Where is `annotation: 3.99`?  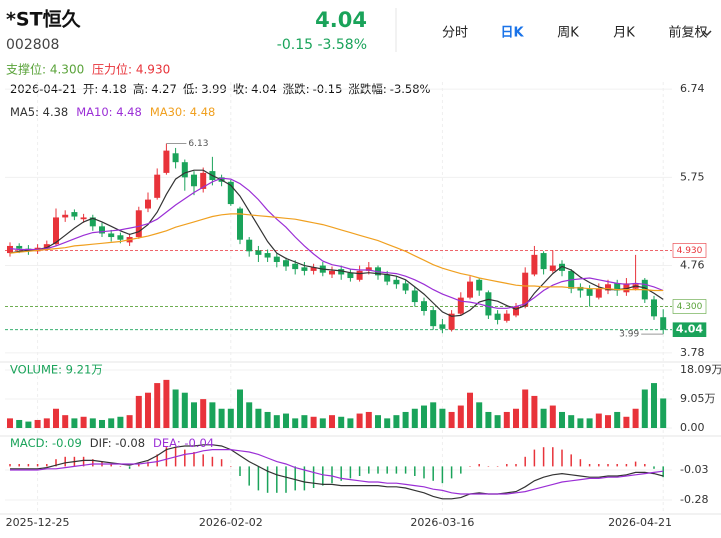
annotation: 3.99 is located at coordinates (629, 335).